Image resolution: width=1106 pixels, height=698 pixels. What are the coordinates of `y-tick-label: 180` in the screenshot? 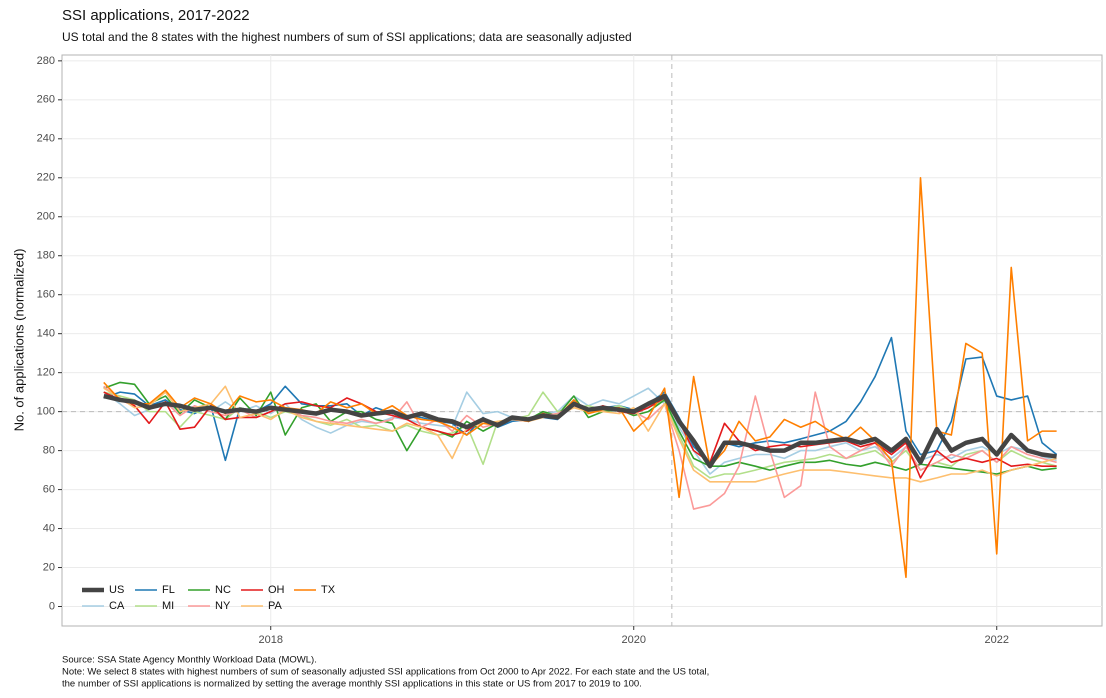 It's located at (46, 256).